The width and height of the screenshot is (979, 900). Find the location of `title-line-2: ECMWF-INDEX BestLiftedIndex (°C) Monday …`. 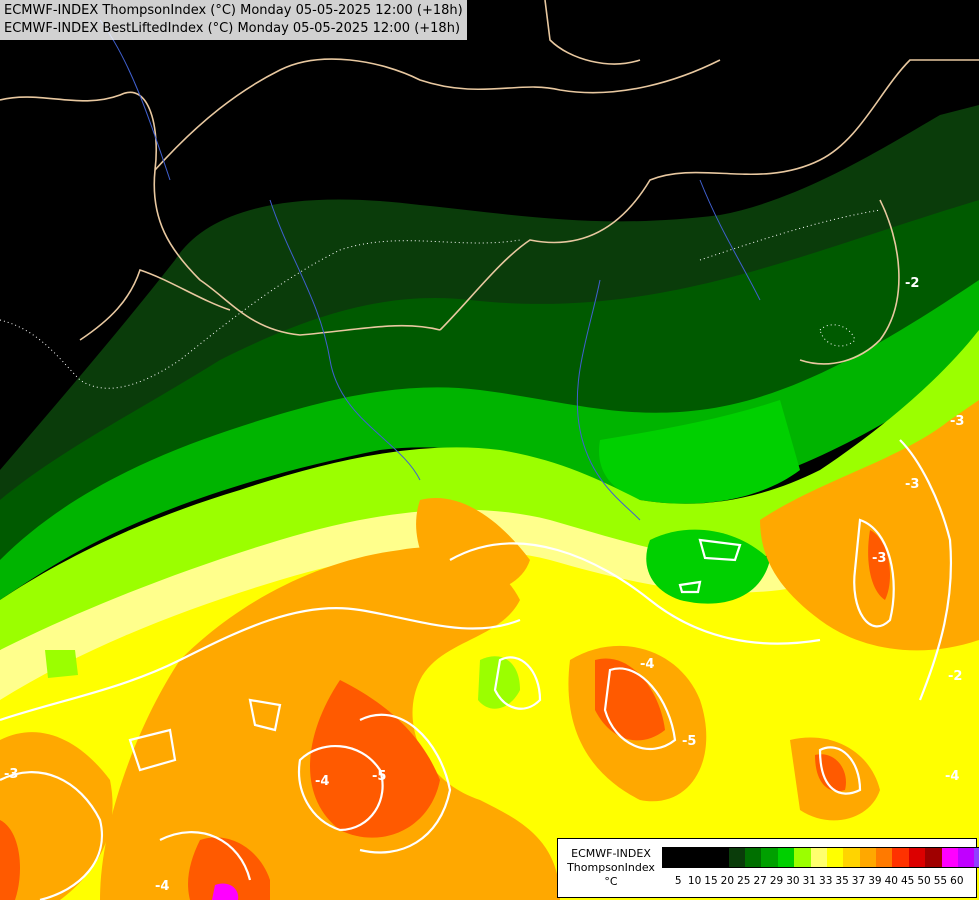

title-line-2: ECMWF-INDEX BestLiftedIndex (°C) Monday … is located at coordinates (232, 28).